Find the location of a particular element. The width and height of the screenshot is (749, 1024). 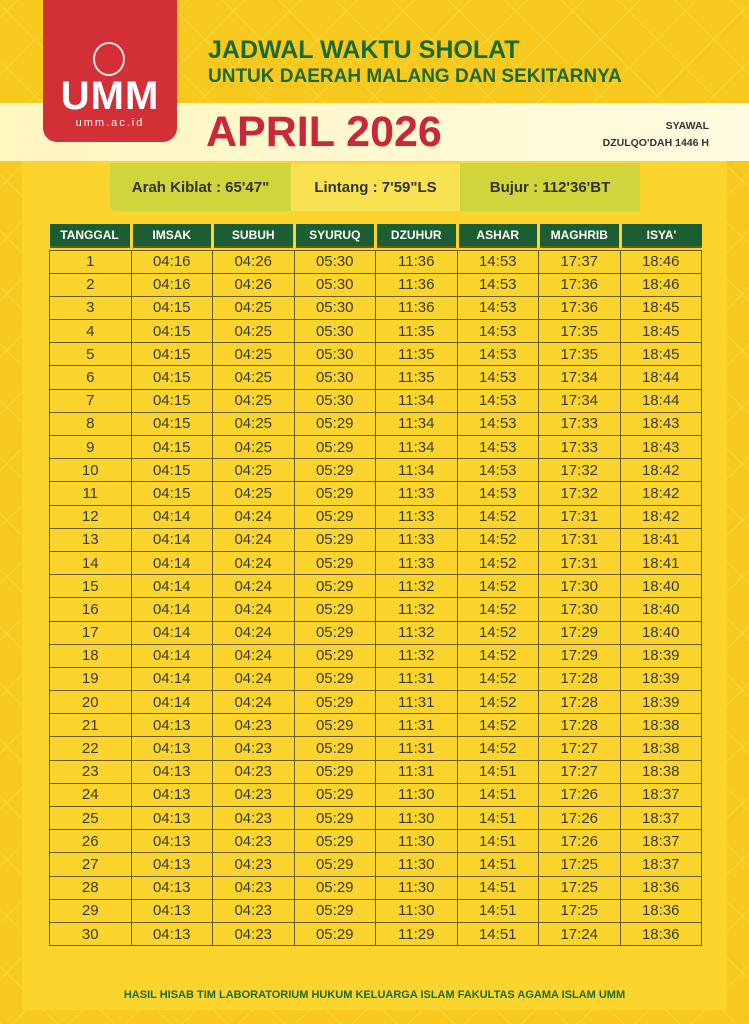

column-header: ASHAR is located at coordinates (498, 235).